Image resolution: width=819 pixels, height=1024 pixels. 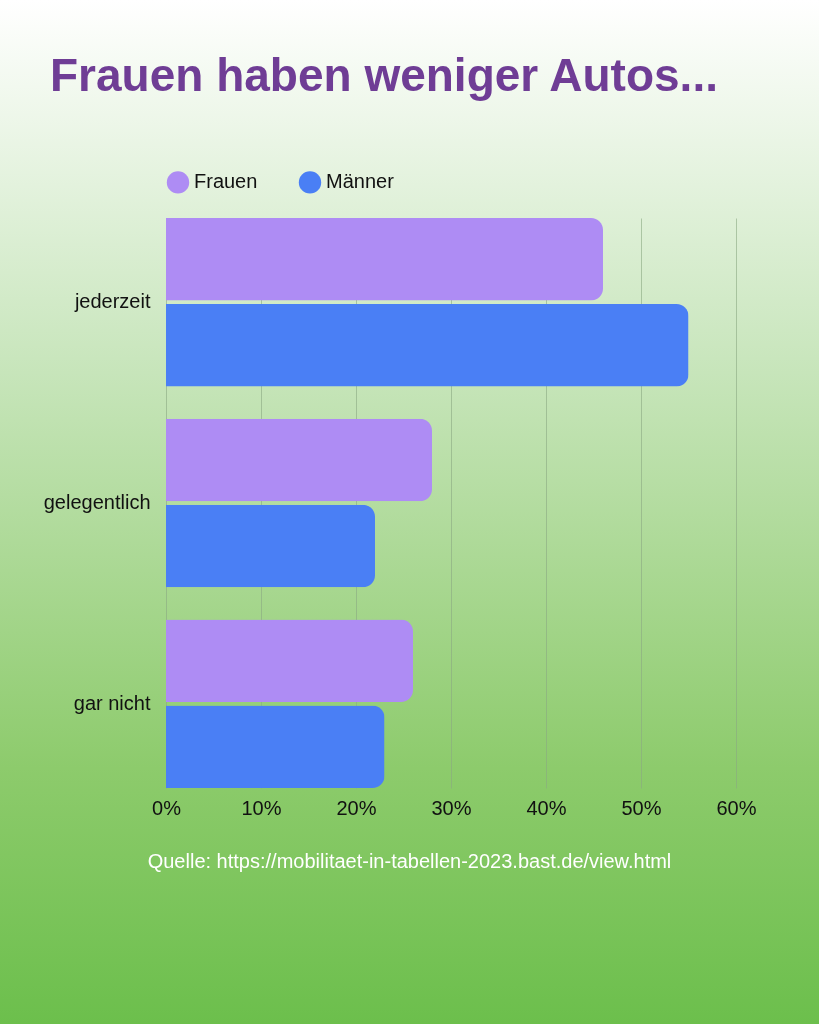 I want to click on legend-label: Männer, so click(x=360, y=181).